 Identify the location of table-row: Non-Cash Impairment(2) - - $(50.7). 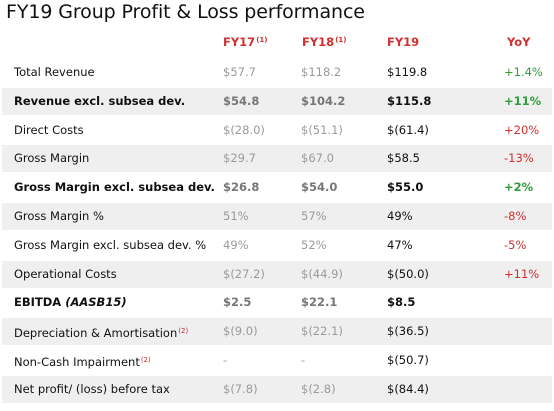
(277, 360).